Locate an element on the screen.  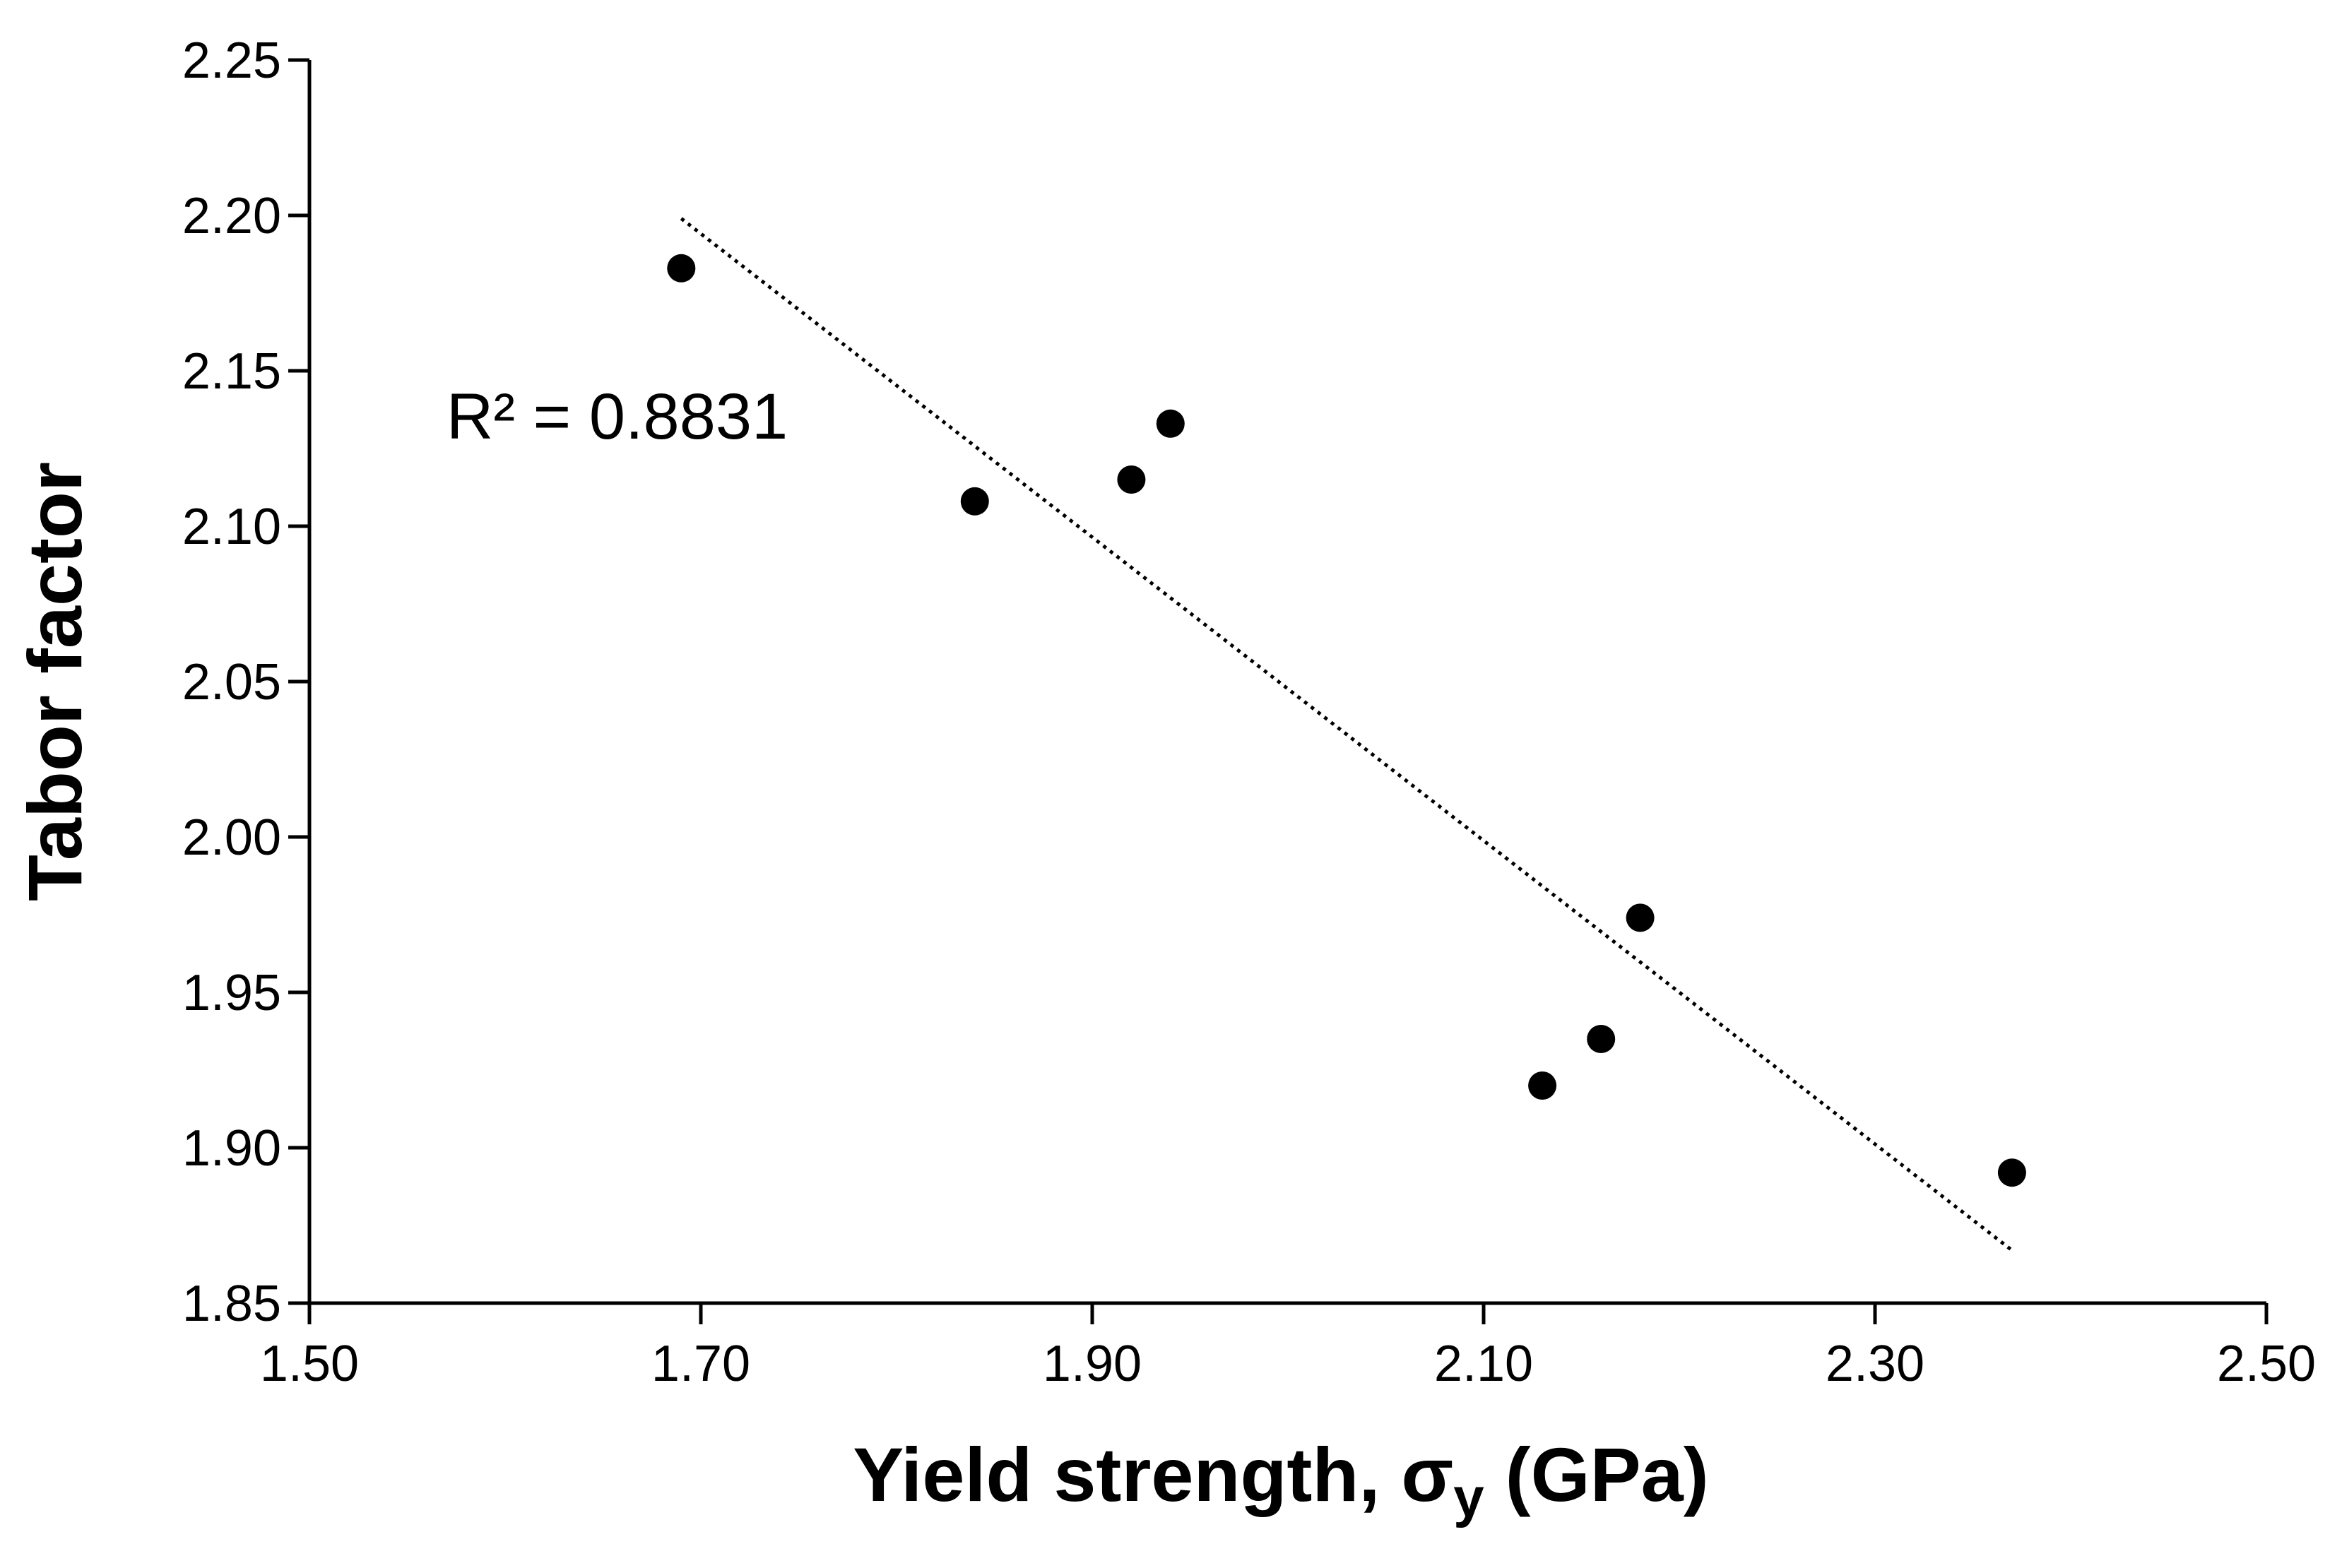
y-axis-title: Tabor factor is located at coordinates (54, 681).